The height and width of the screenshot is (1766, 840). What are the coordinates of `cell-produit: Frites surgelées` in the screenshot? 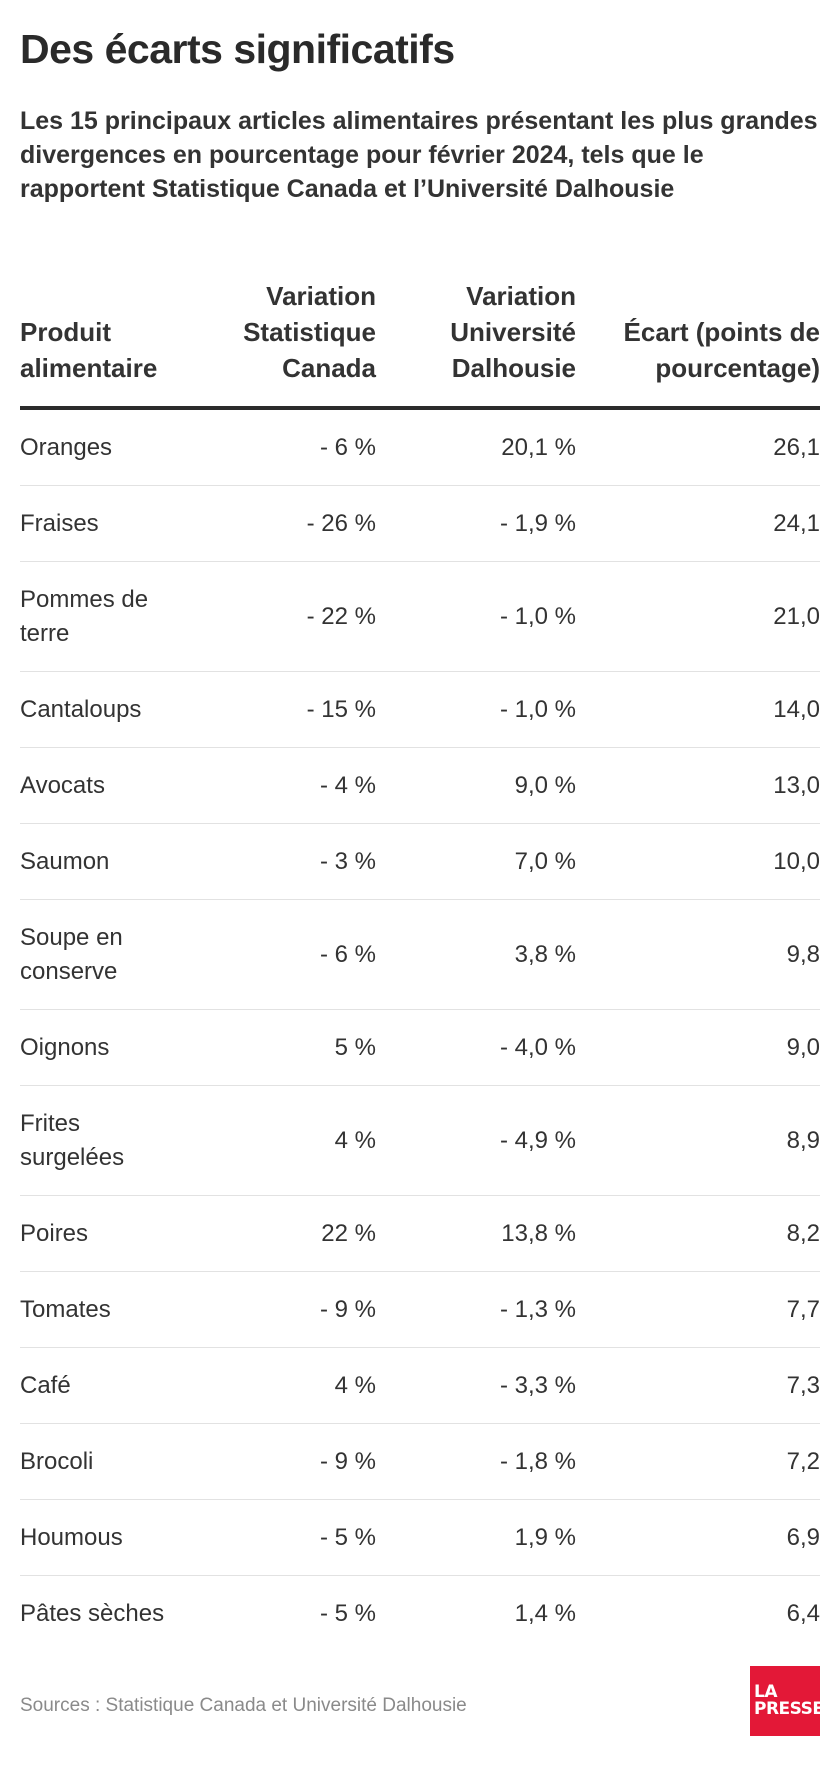 It's located at (120, 1140).